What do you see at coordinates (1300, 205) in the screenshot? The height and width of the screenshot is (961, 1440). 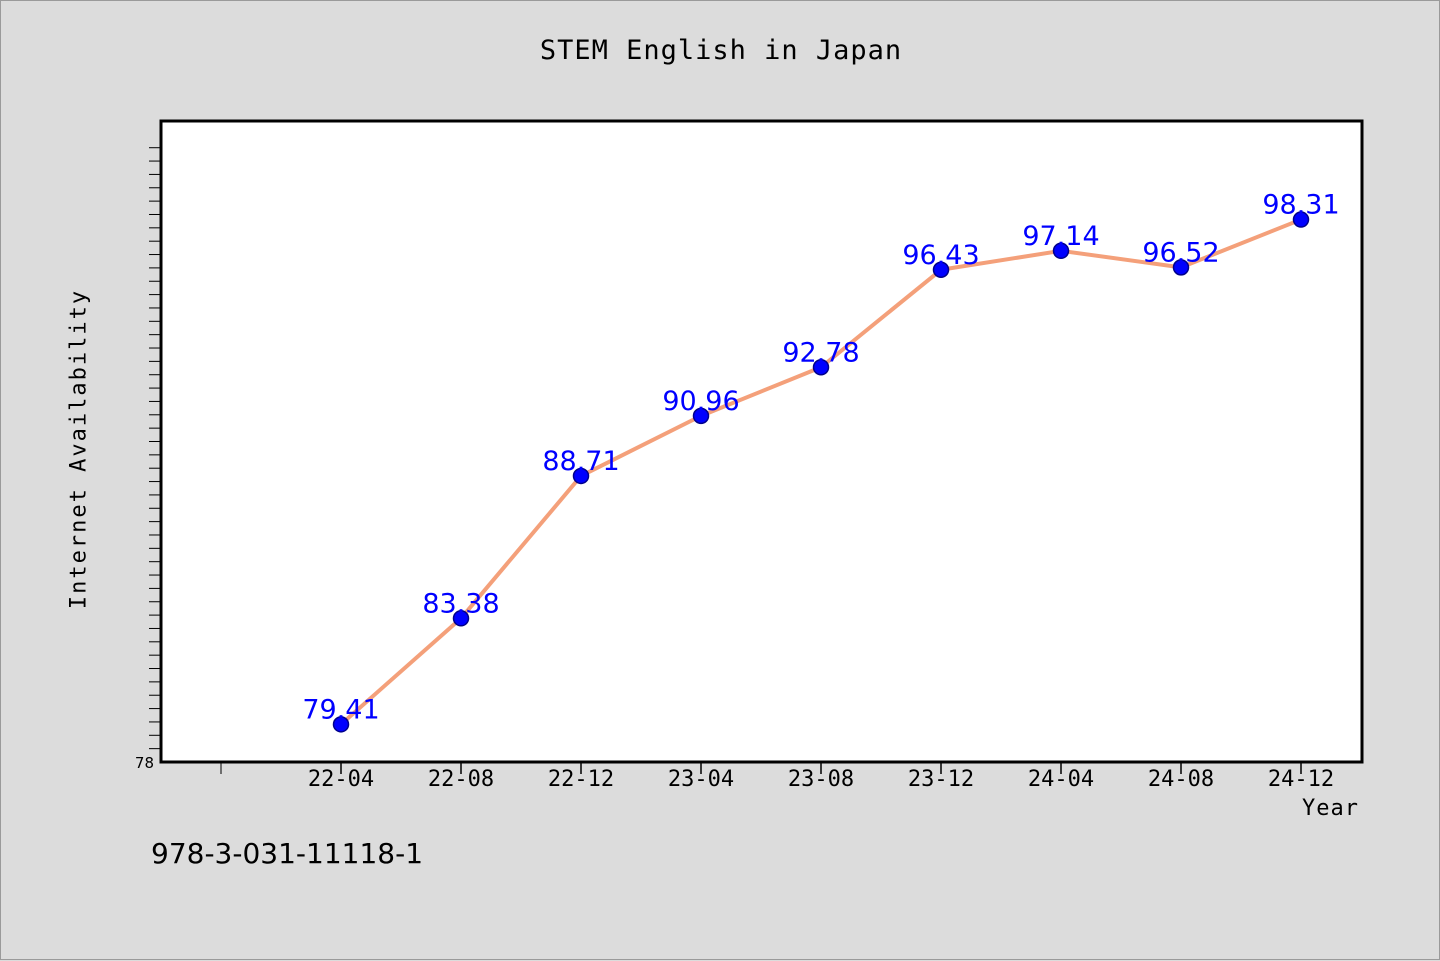 I see `data-label: 98.31` at bounding box center [1300, 205].